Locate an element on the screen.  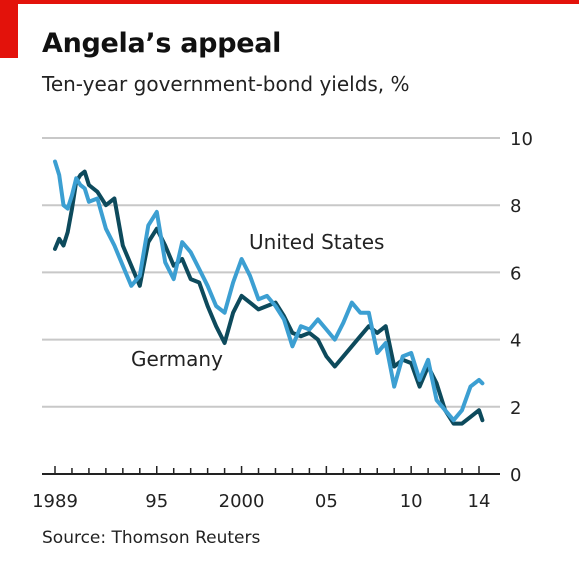
y-tick-label: 4 is located at coordinates (515, 341).